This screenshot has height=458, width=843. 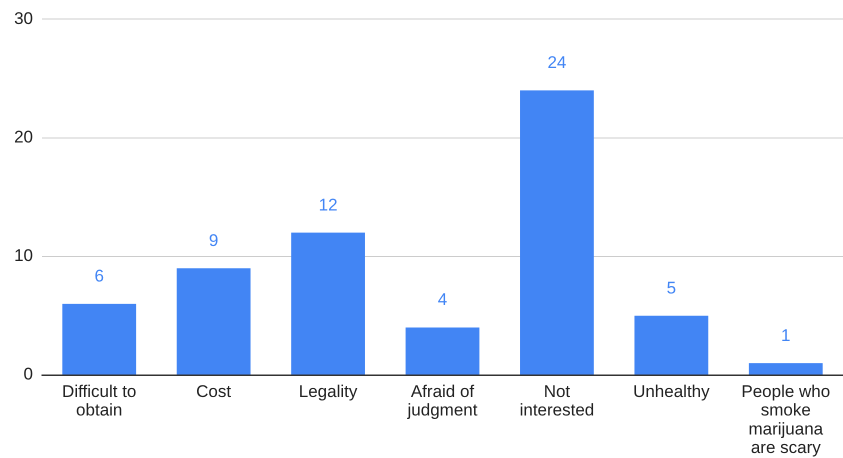 What do you see at coordinates (23, 136) in the screenshot?
I see `y-tick-label: 20` at bounding box center [23, 136].